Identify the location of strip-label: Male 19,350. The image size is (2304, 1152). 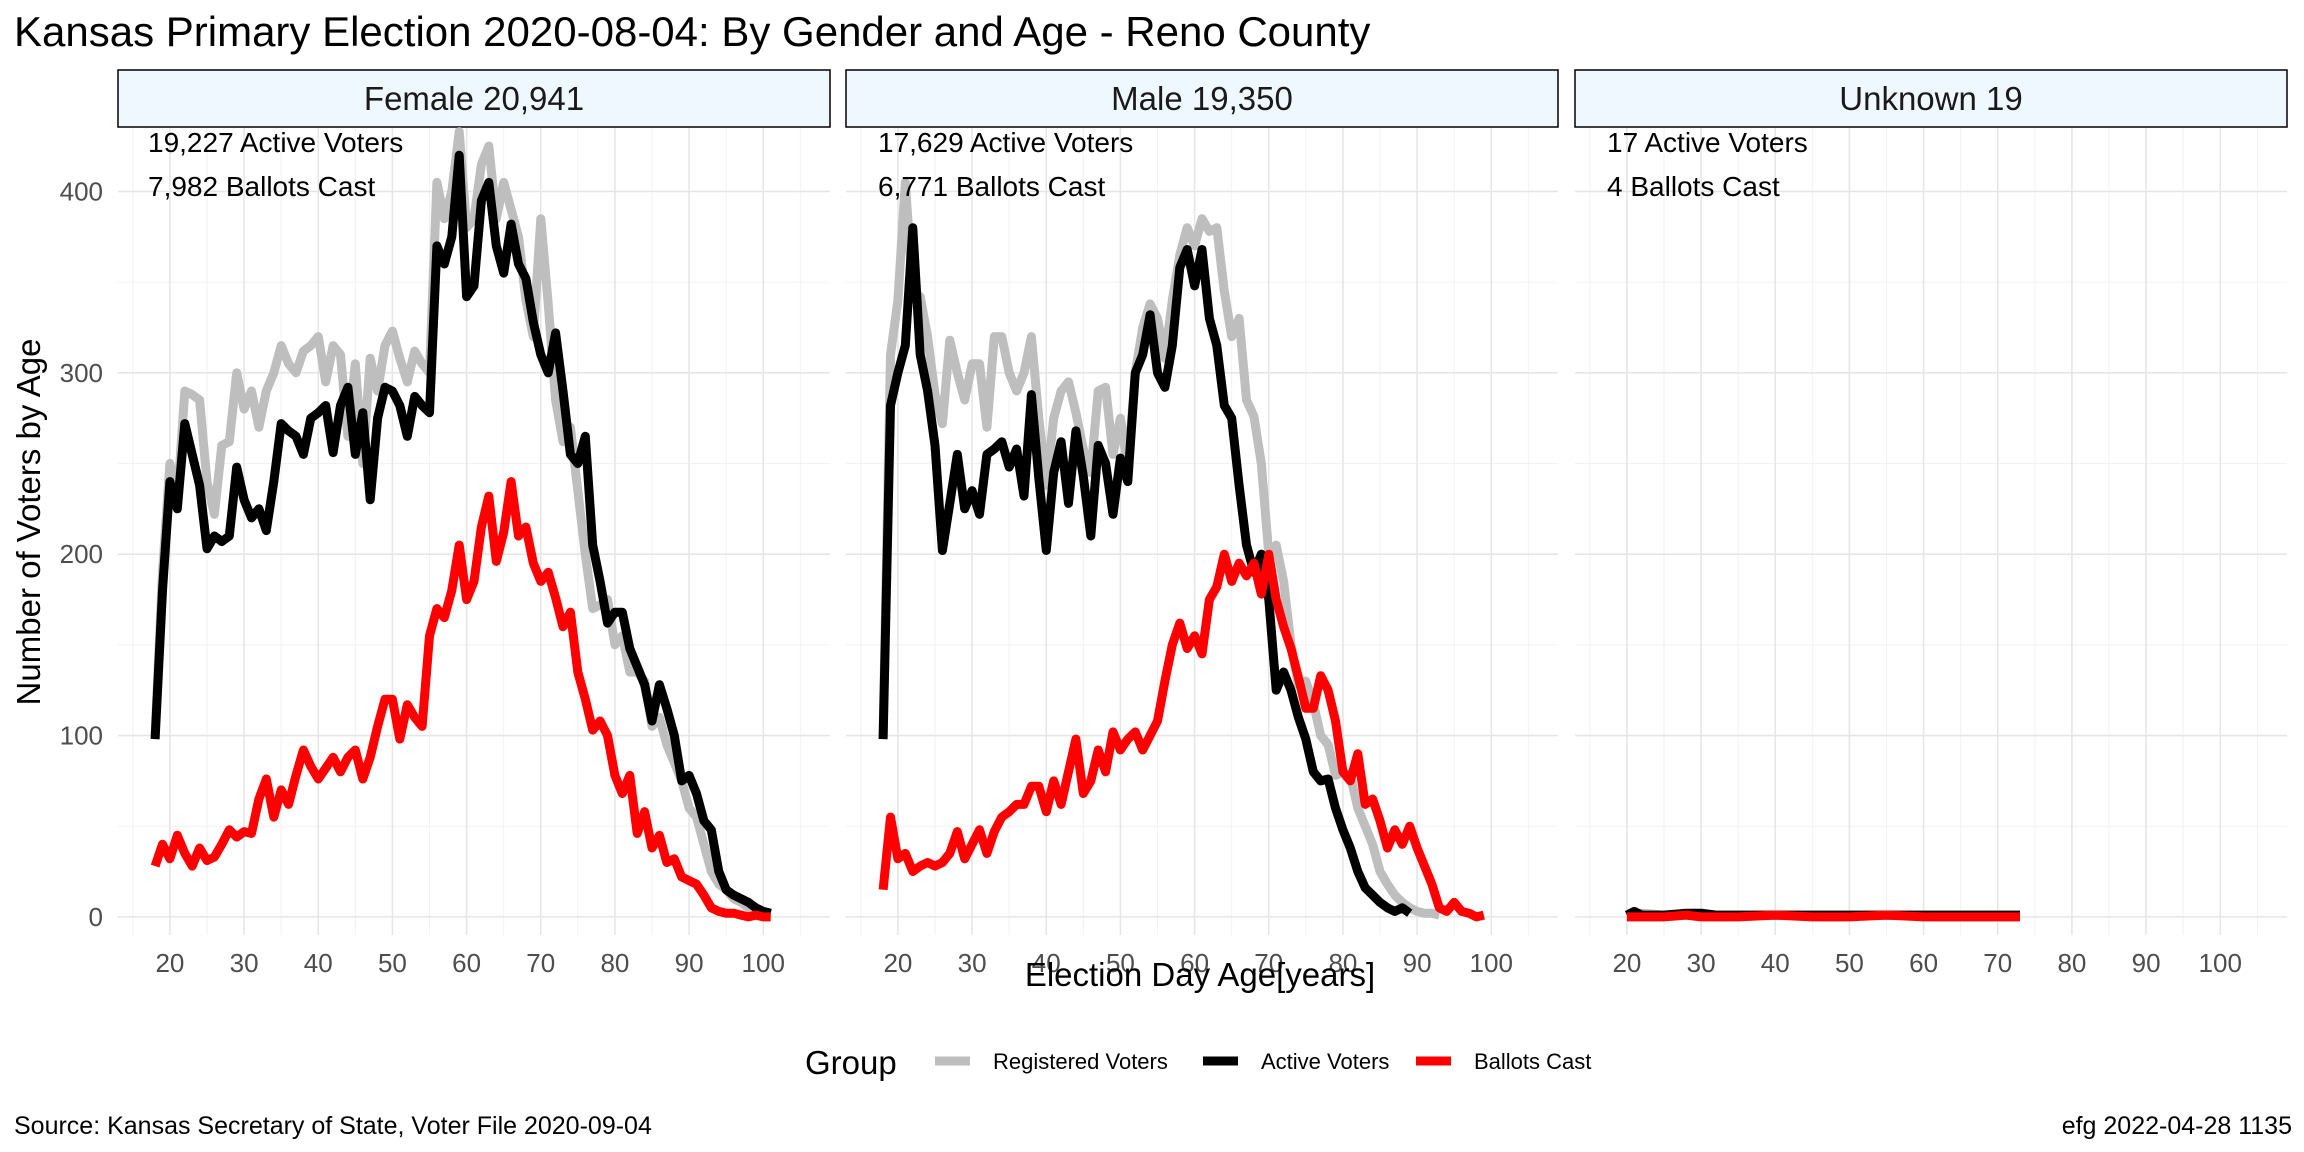
(1202, 98).